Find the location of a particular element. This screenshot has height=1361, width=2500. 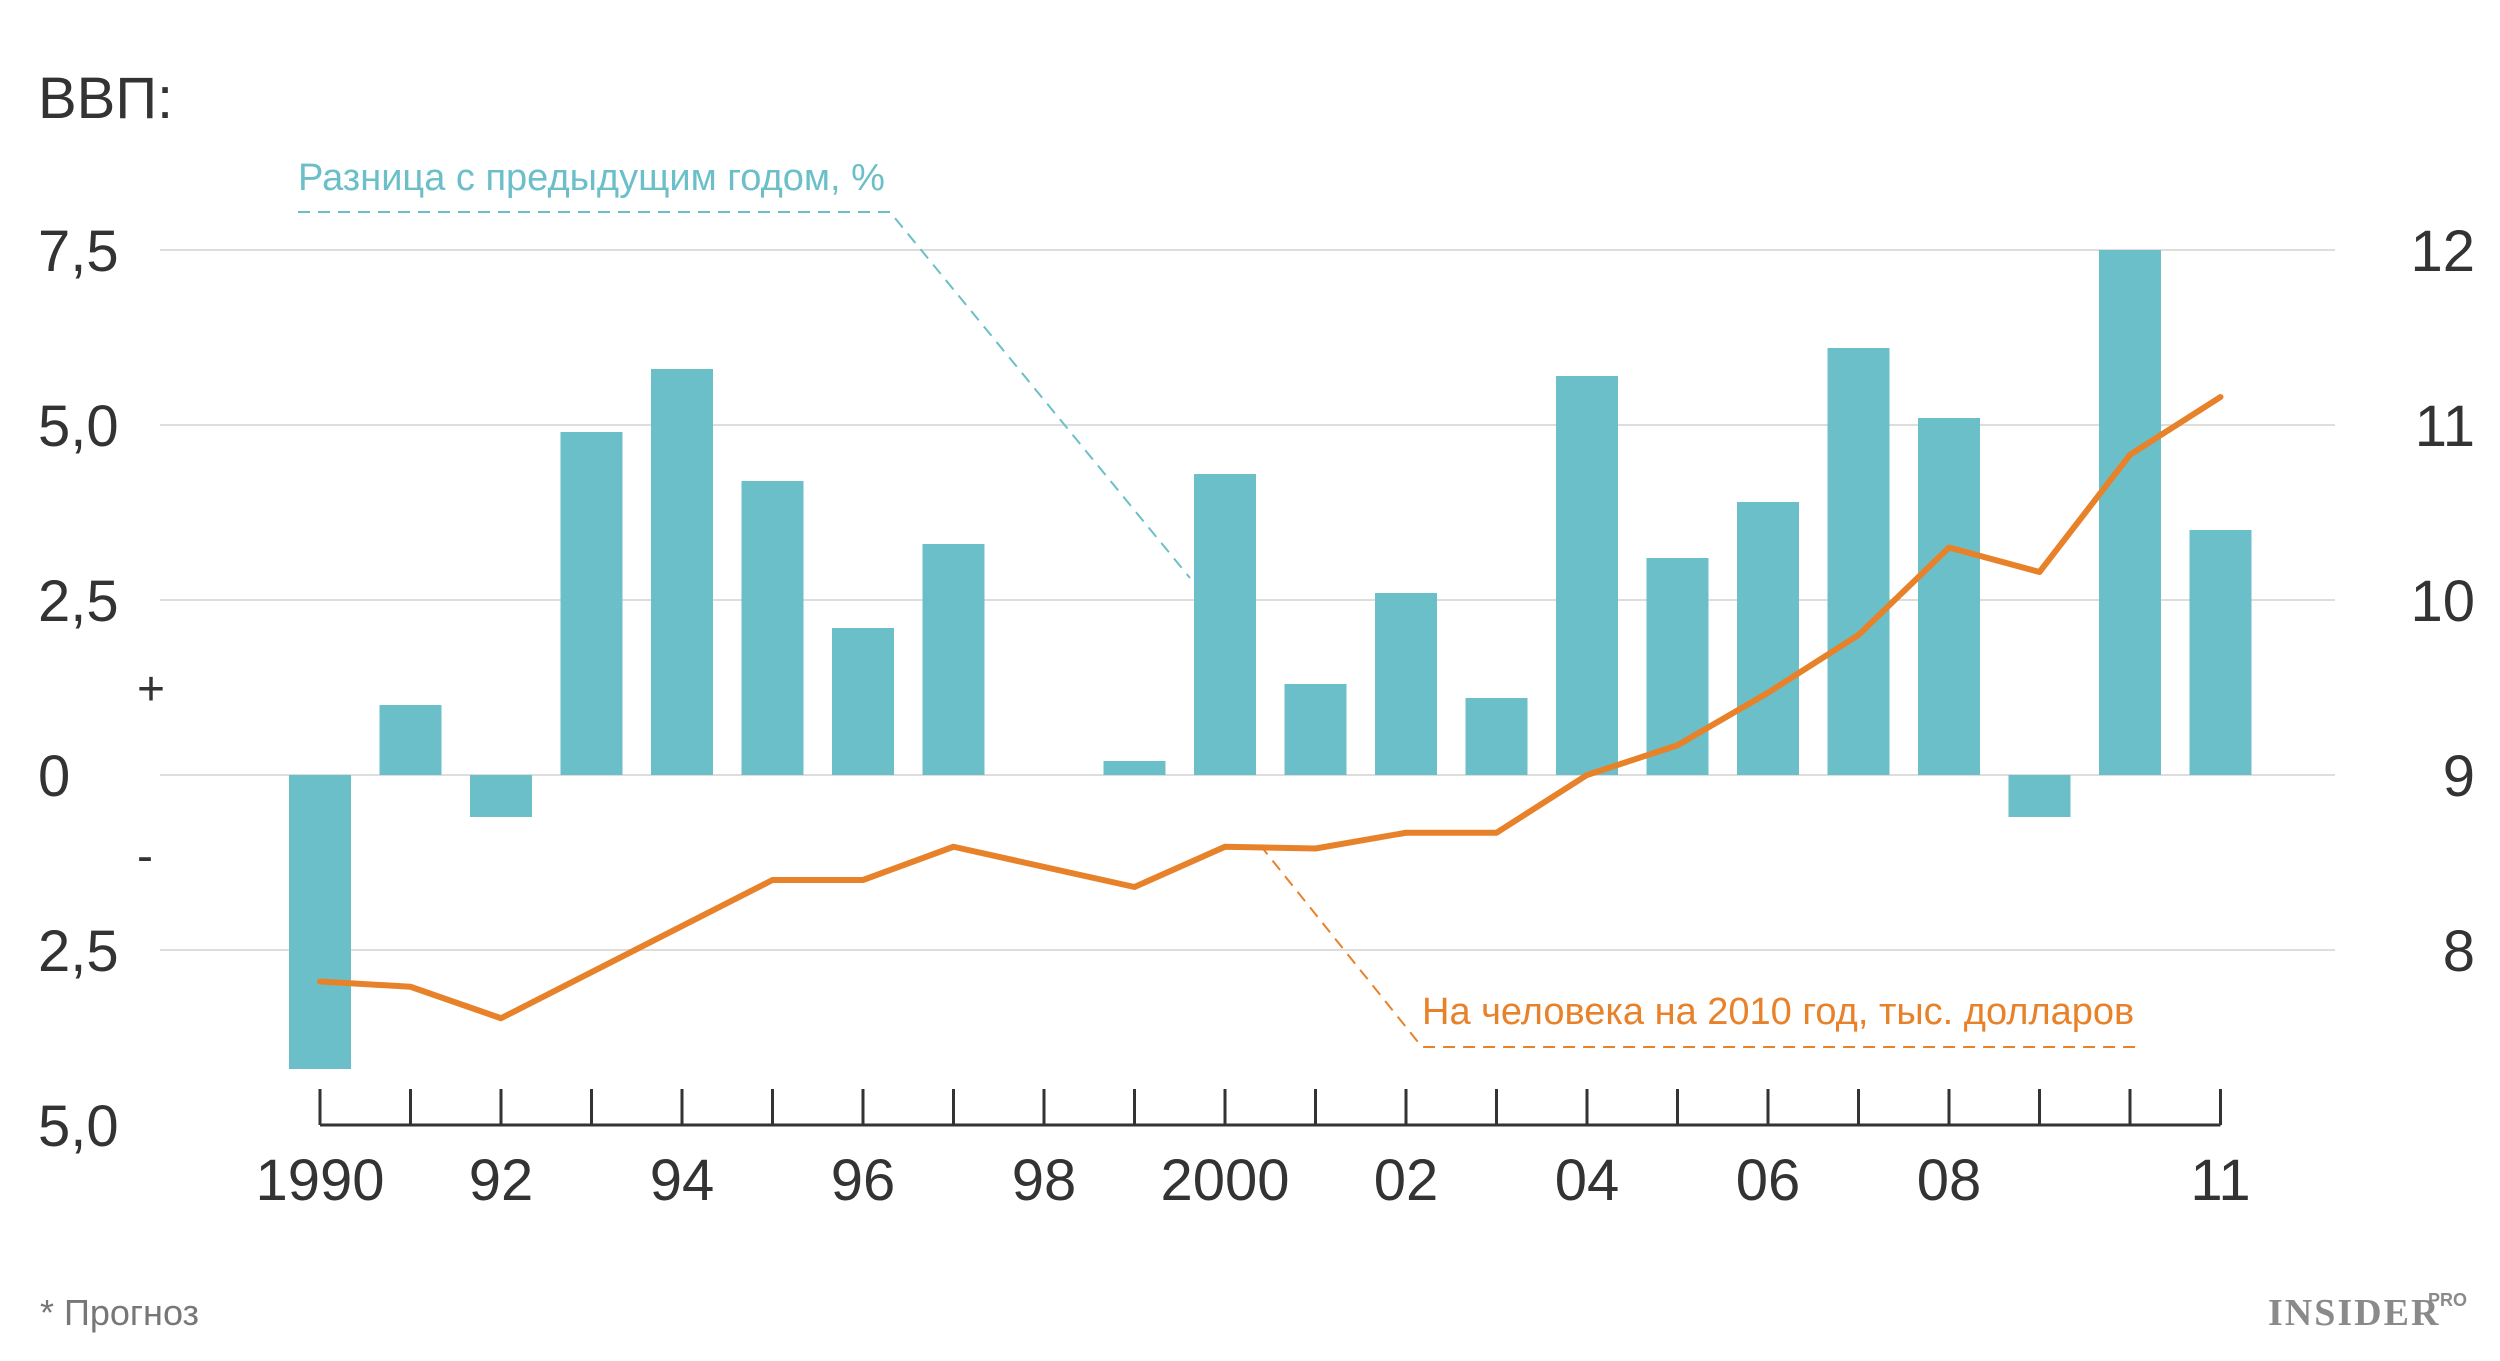

right-tick-label: 11 is located at coordinates (2445, 426).